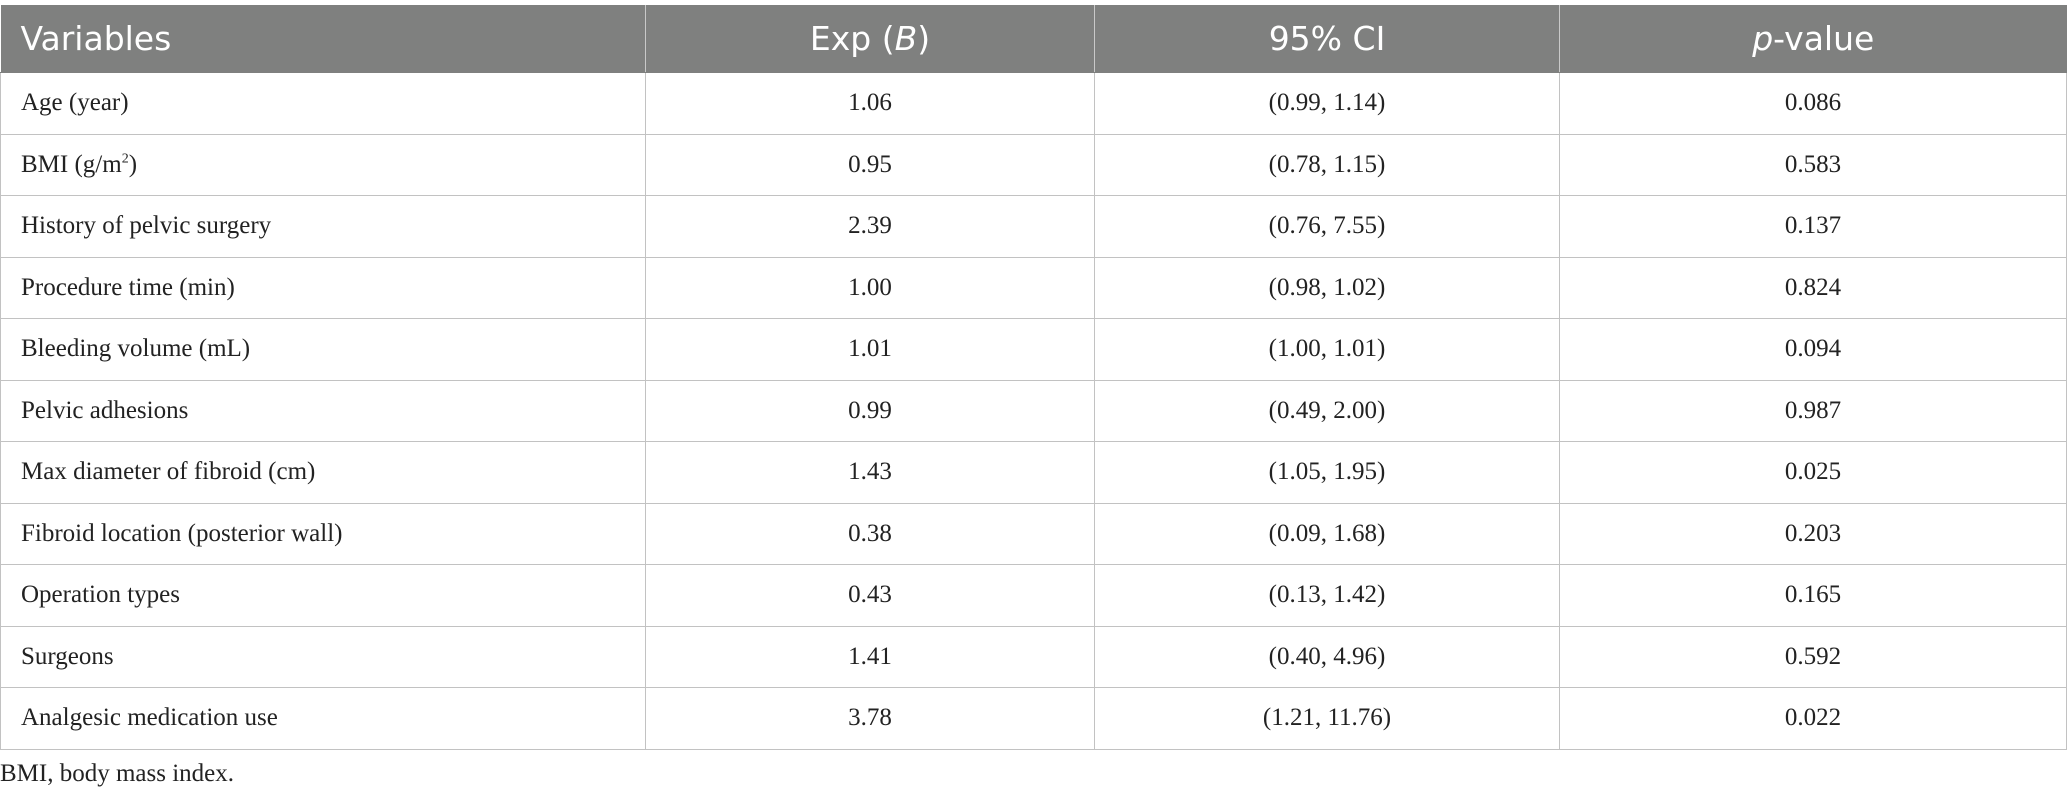  I want to click on table-header: Variables Exp (B) 95% CI p-value, so click(1033, 39).